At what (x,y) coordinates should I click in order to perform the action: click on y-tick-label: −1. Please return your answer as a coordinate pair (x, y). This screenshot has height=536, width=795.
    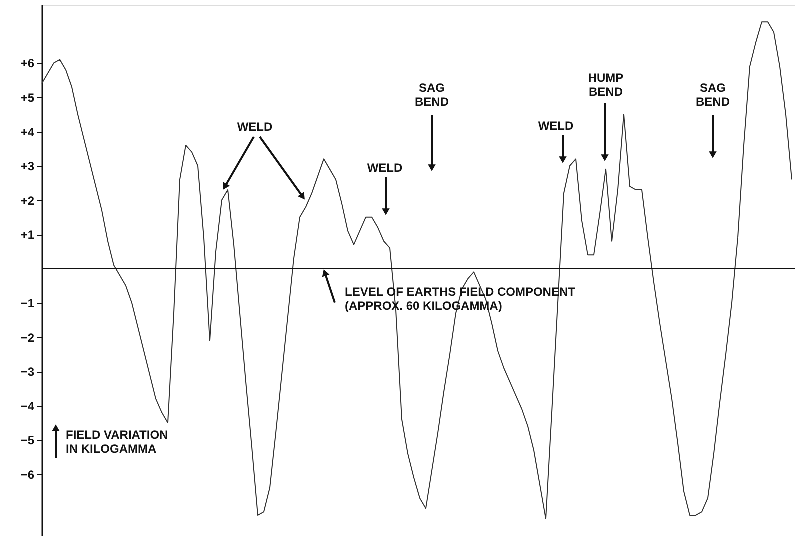
    Looking at the image, I should click on (27, 303).